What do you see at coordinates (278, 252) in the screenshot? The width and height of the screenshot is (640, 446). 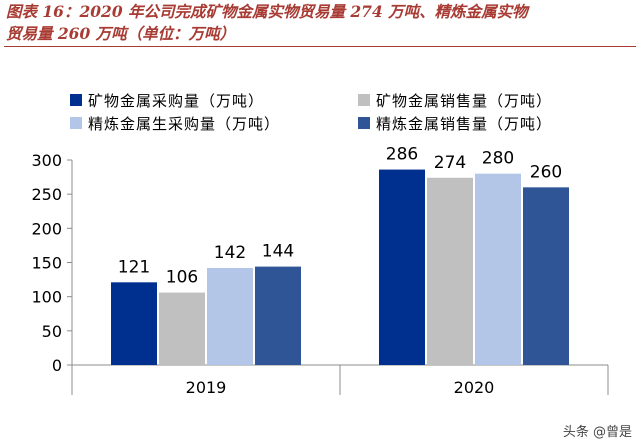 I see `data-label: 144` at bounding box center [278, 252].